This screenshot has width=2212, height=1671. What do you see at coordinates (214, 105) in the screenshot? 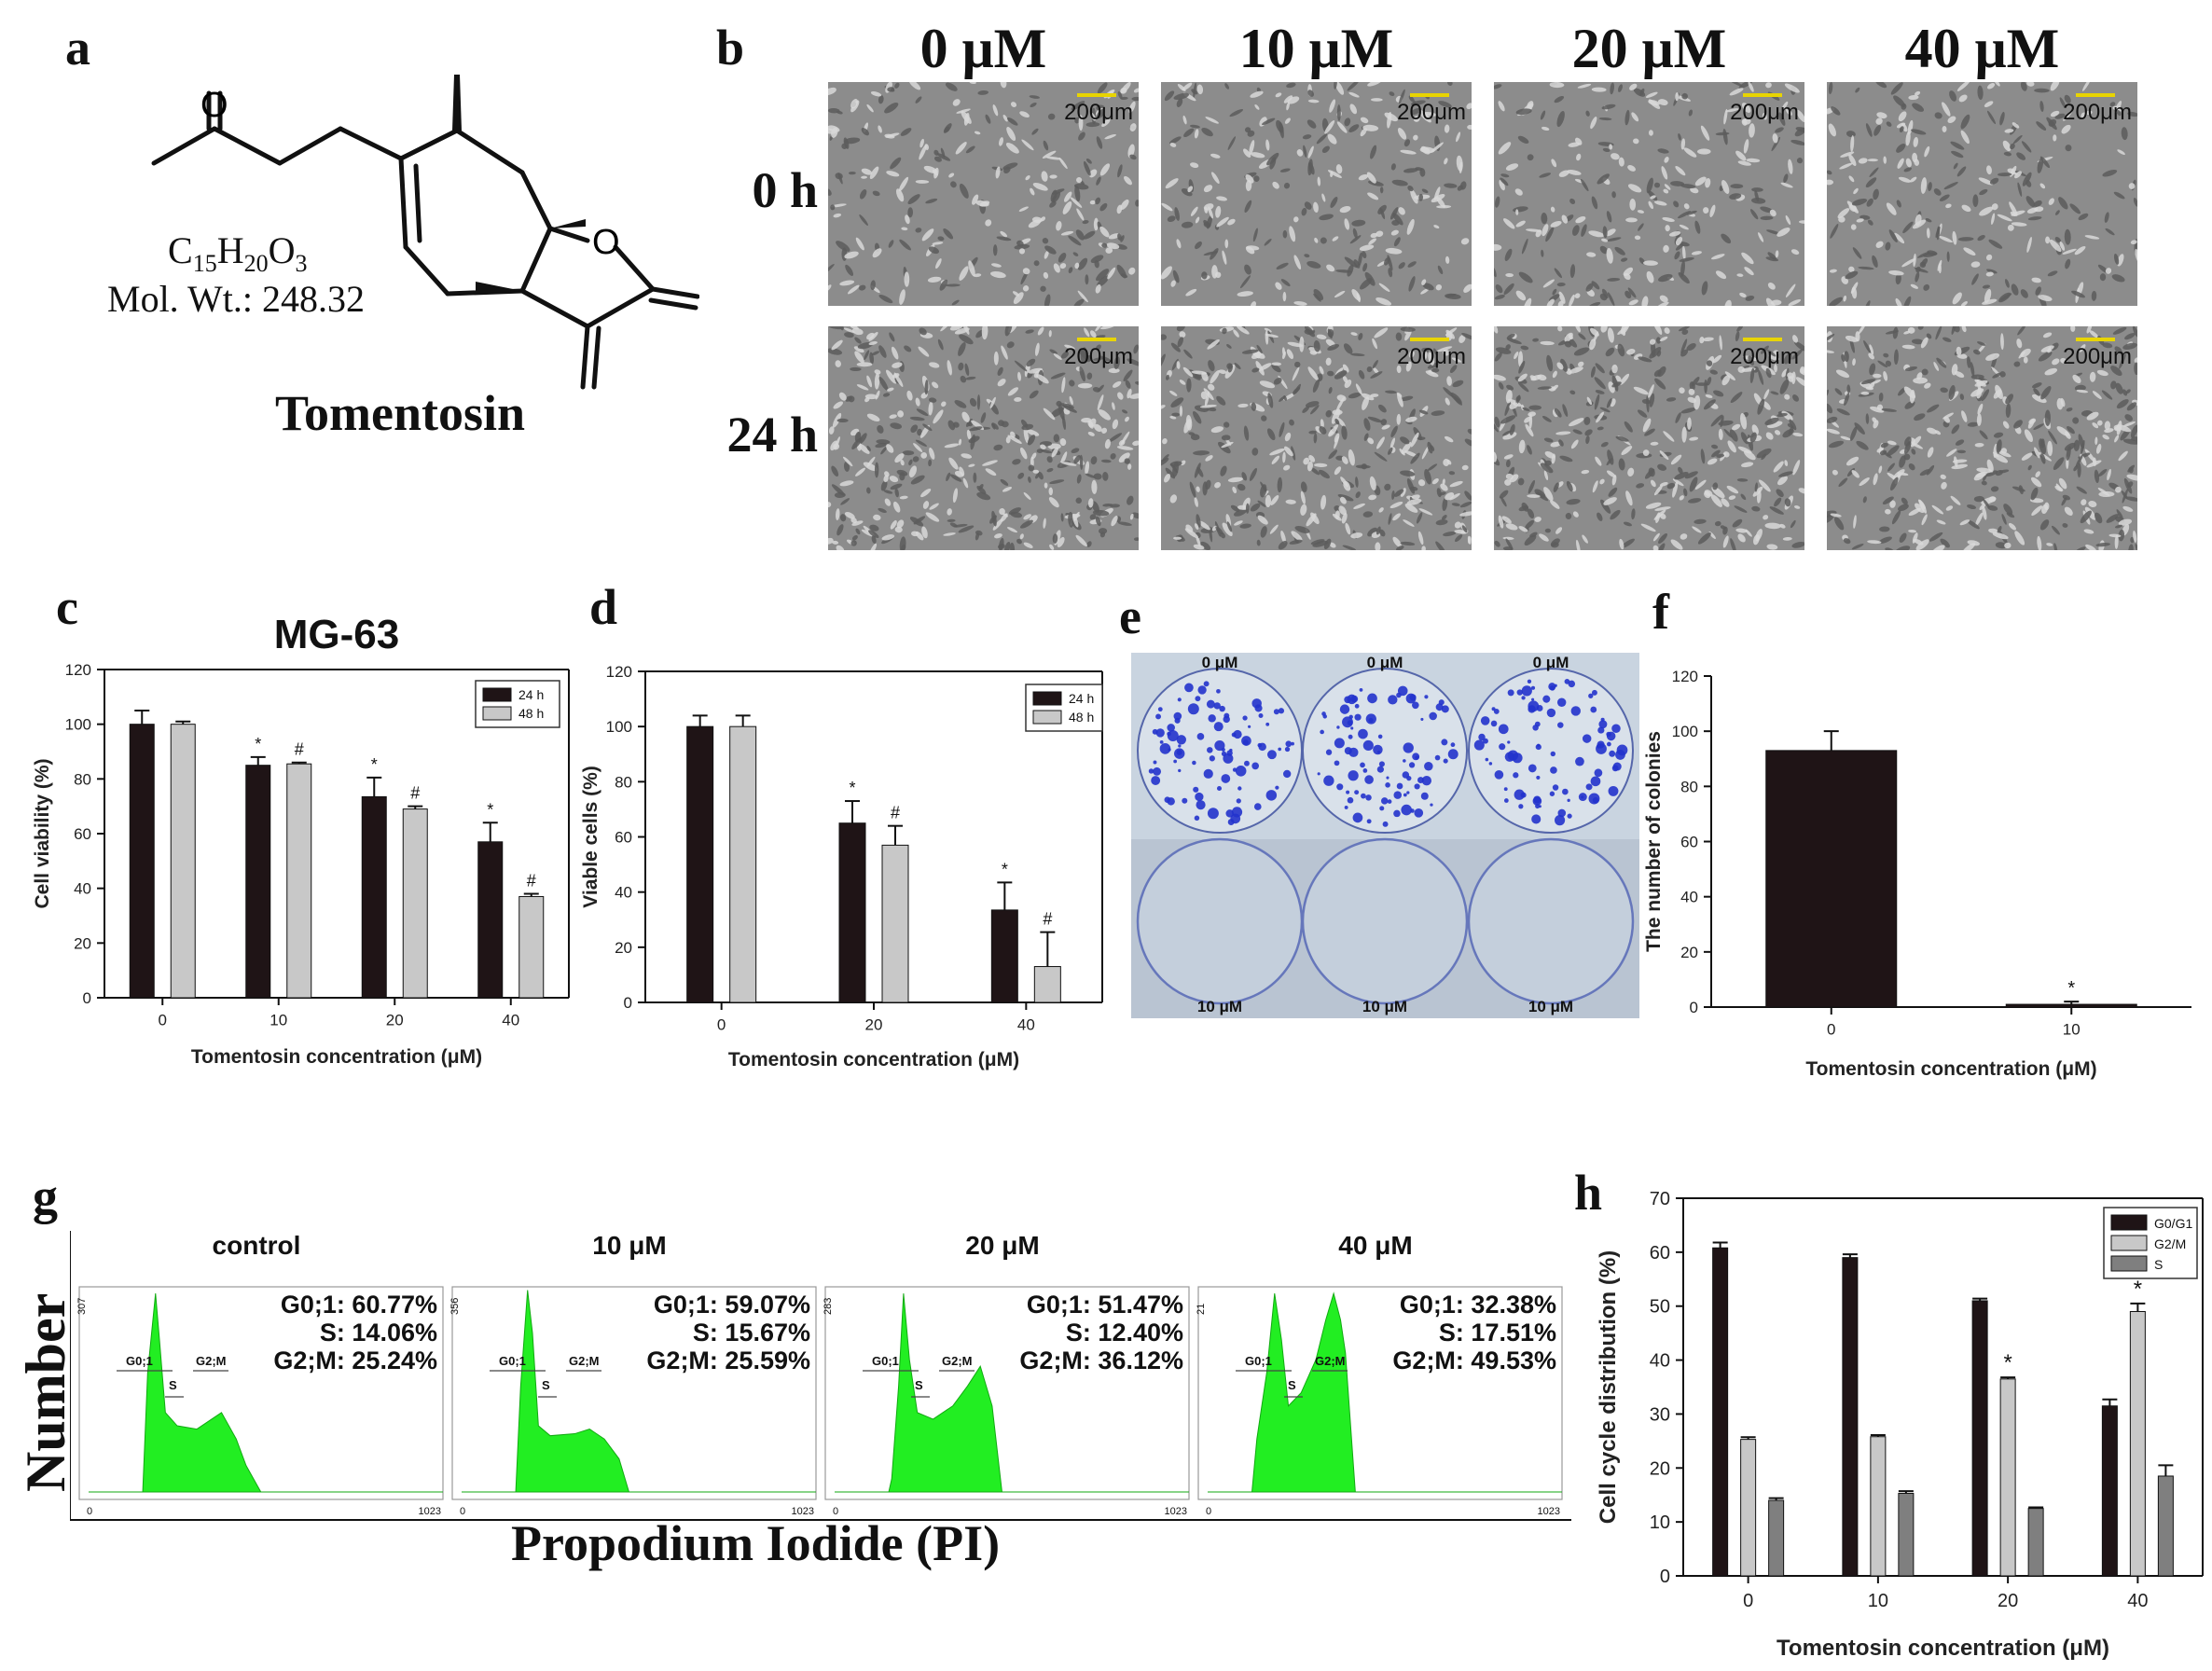
I see `atom-o-ketone: O` at bounding box center [214, 105].